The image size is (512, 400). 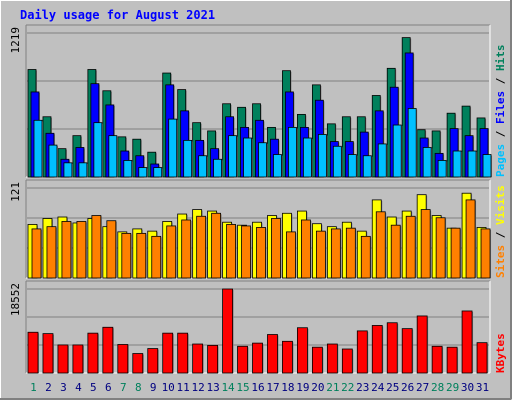 What do you see at coordinates (168, 387) in the screenshot?
I see `x-tick-label: 10` at bounding box center [168, 387].